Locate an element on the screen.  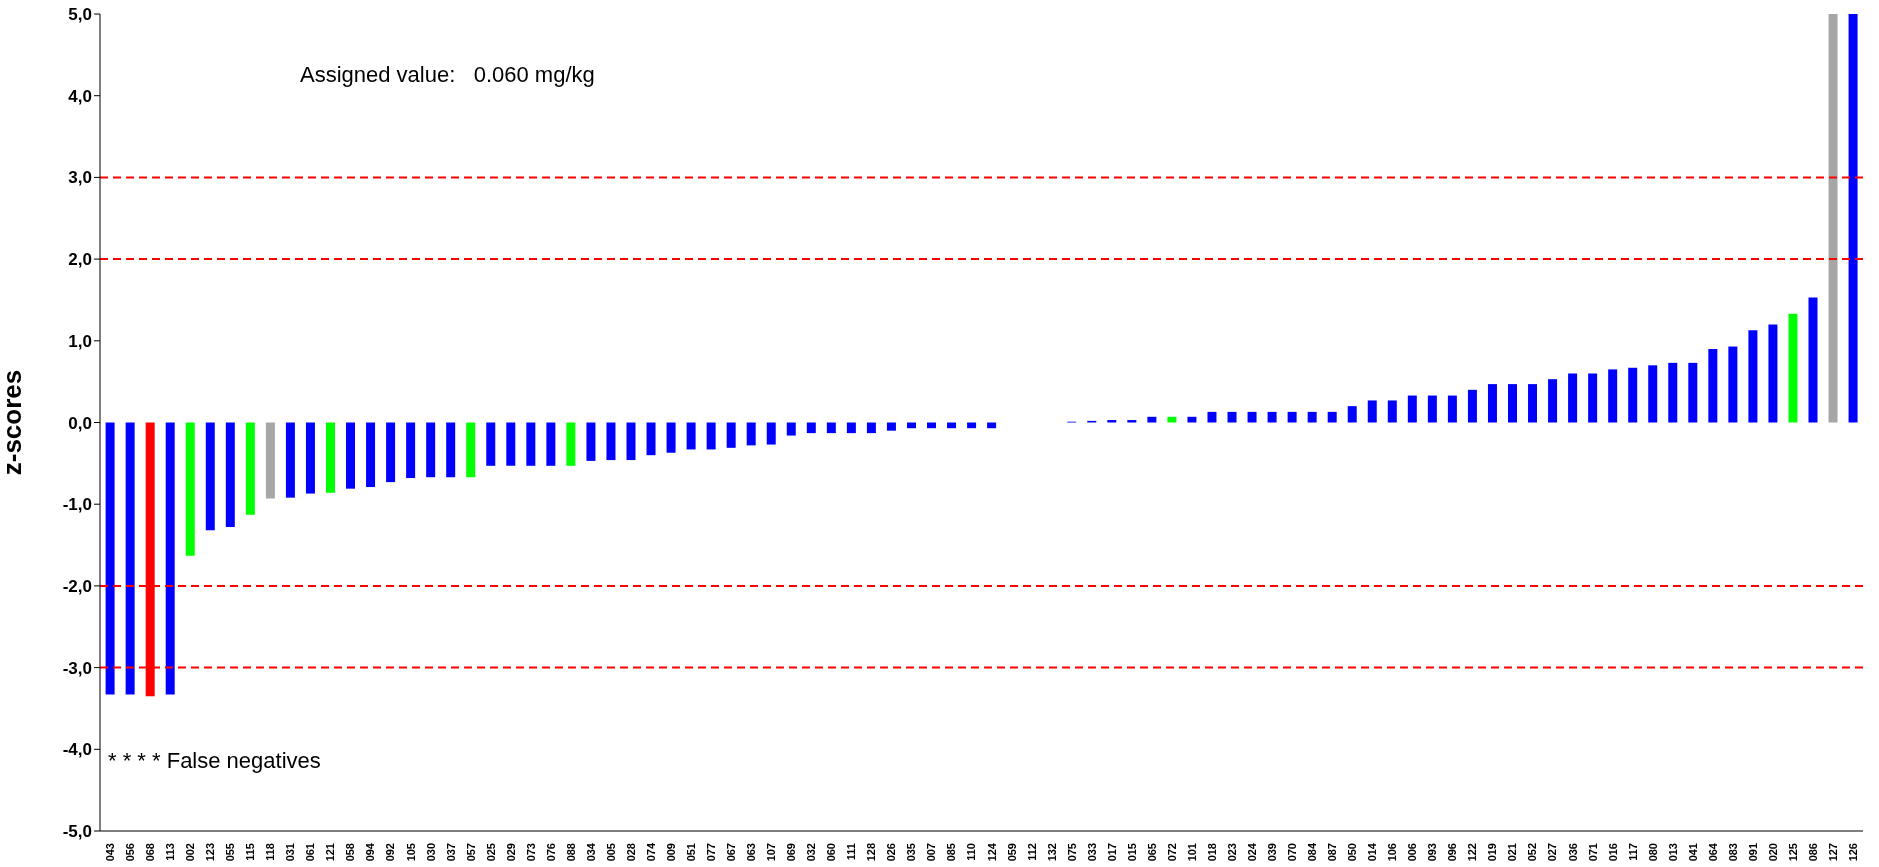
x-tick-label: 121 is located at coordinates (330, 852).